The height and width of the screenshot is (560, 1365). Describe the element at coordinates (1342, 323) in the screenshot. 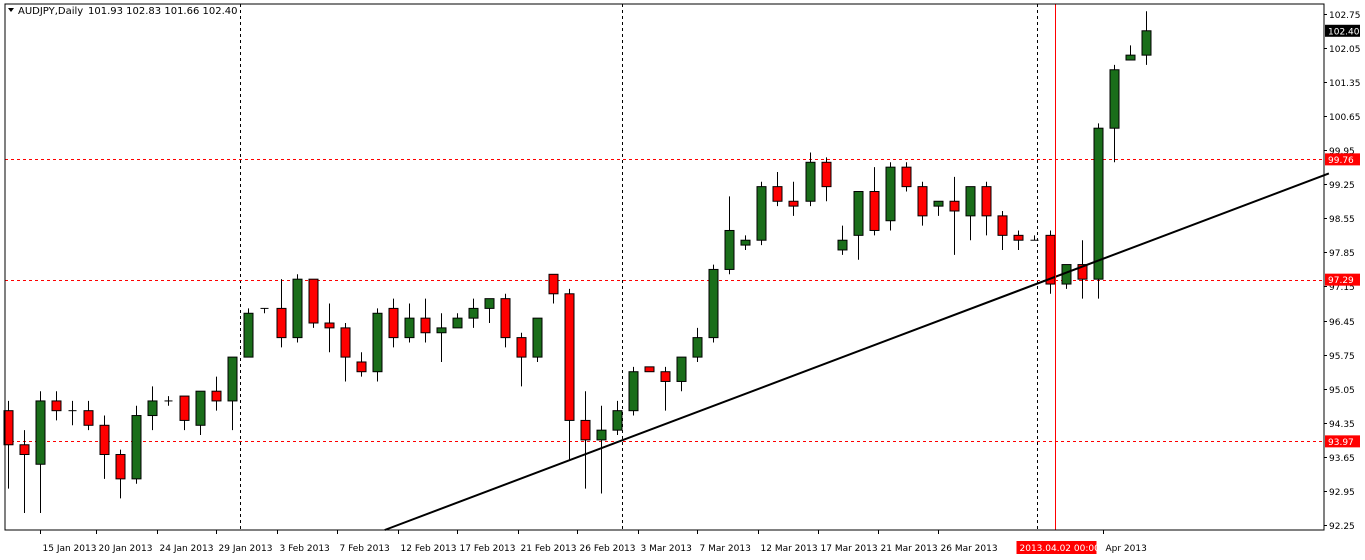

I see `y-tick-label: 96.45` at that location.